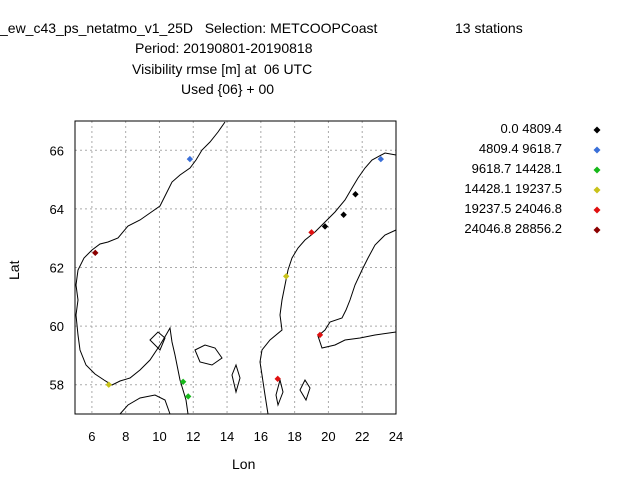 The image size is (640, 480). I want to click on x-tick-label: 22, so click(362, 436).